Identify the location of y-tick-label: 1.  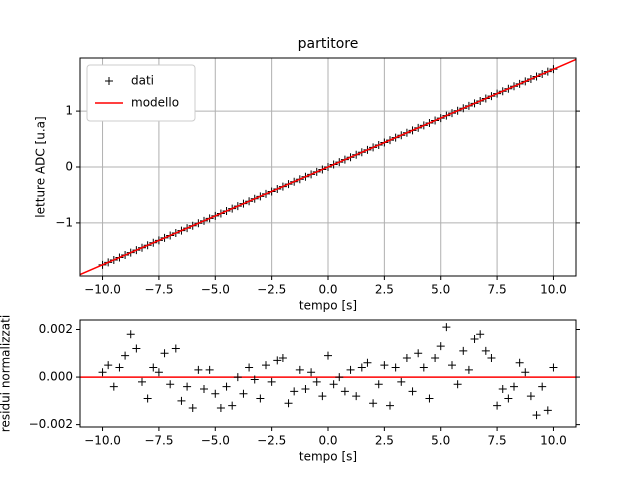
(69, 111).